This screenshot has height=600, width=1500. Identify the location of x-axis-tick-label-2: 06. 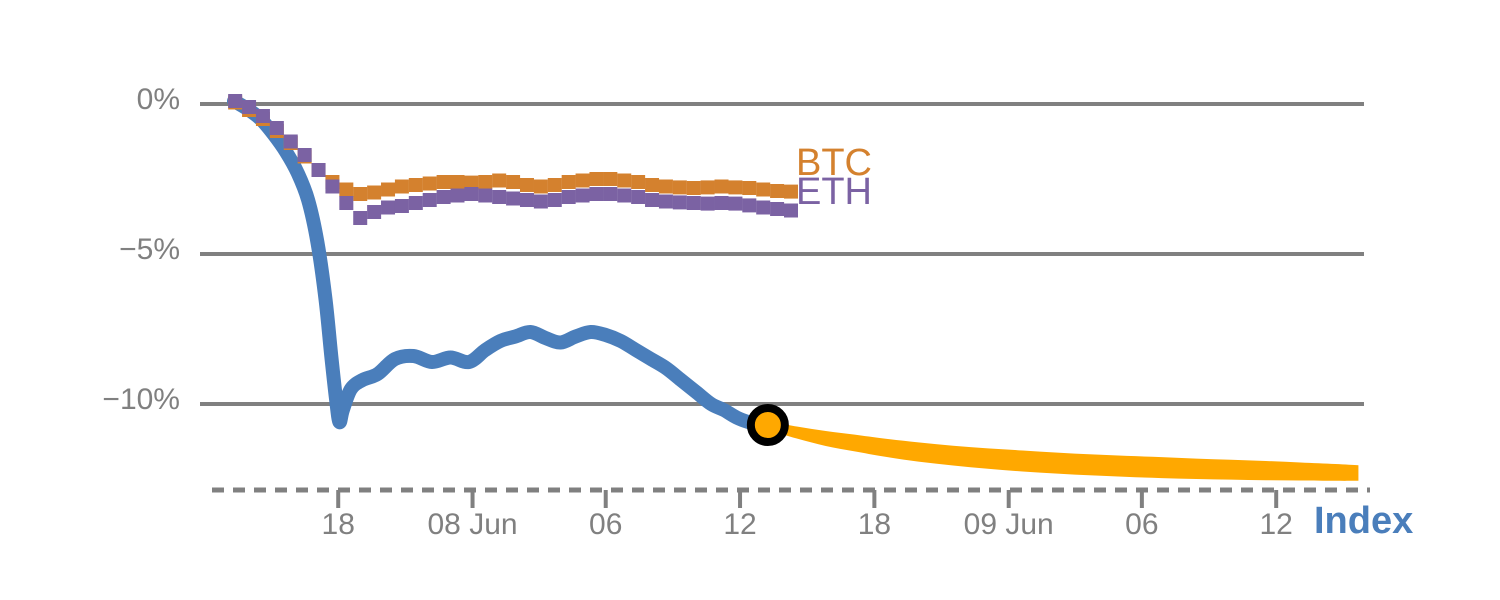
(606, 524).